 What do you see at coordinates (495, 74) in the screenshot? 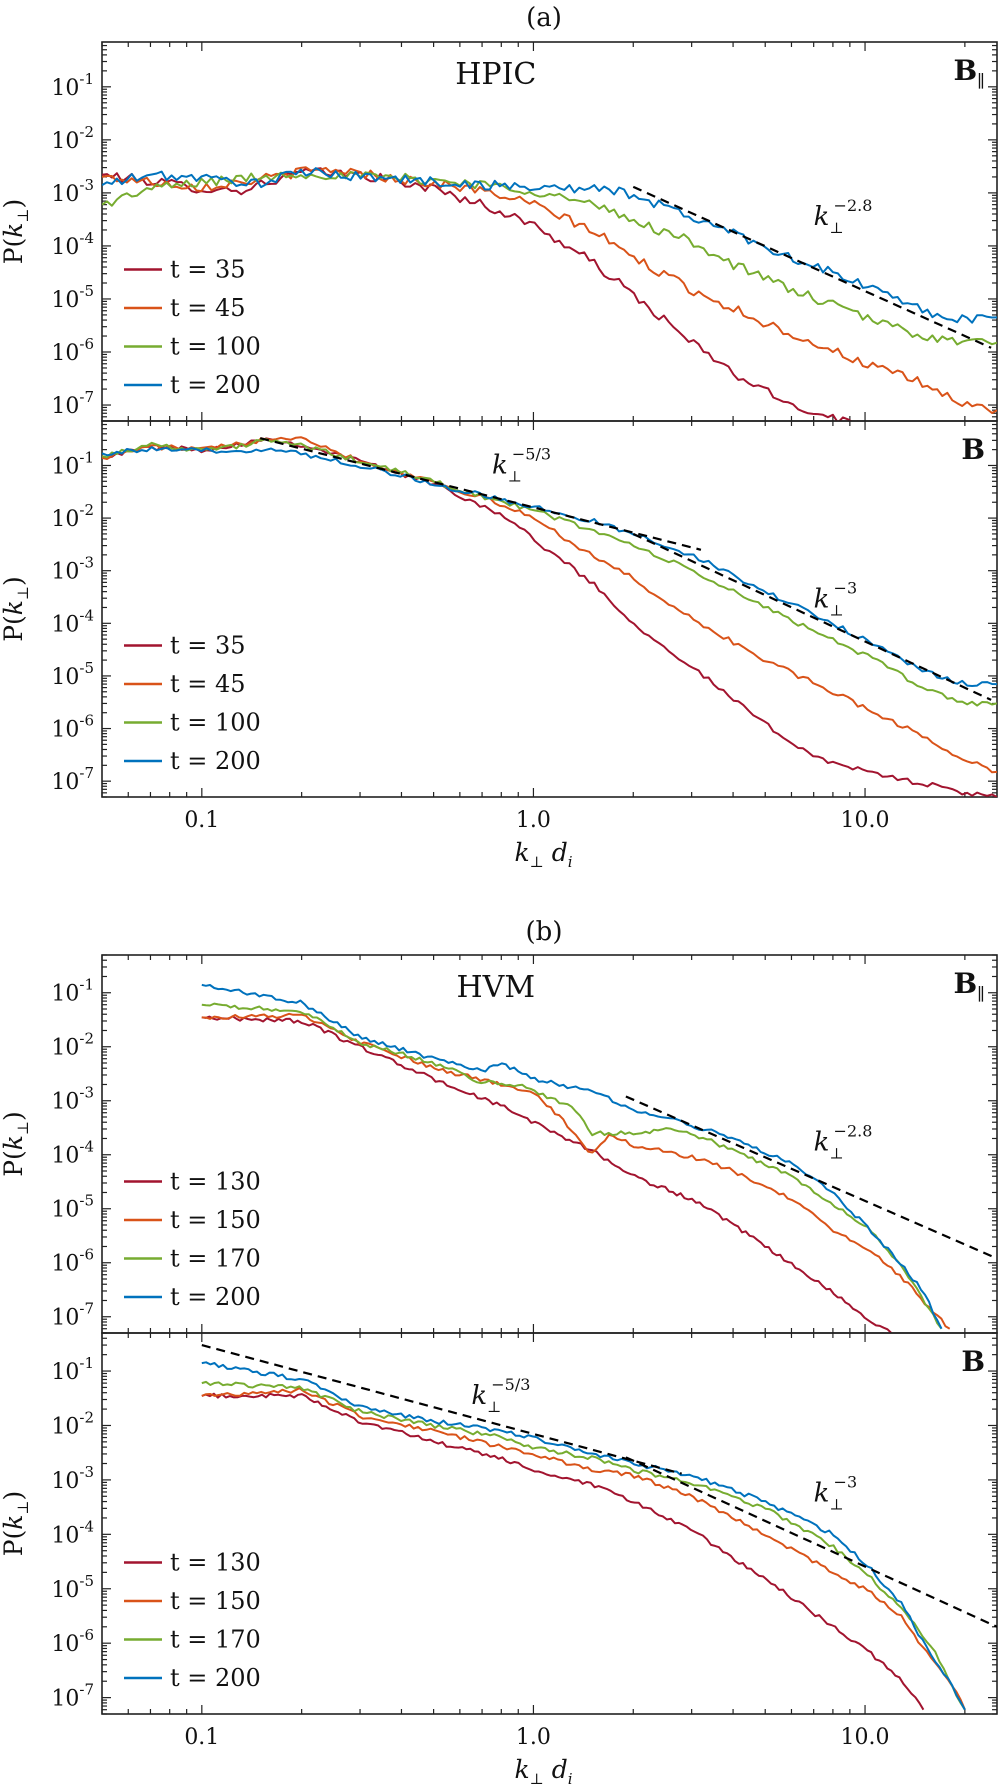
I see `model-label: HPIC` at bounding box center [495, 74].